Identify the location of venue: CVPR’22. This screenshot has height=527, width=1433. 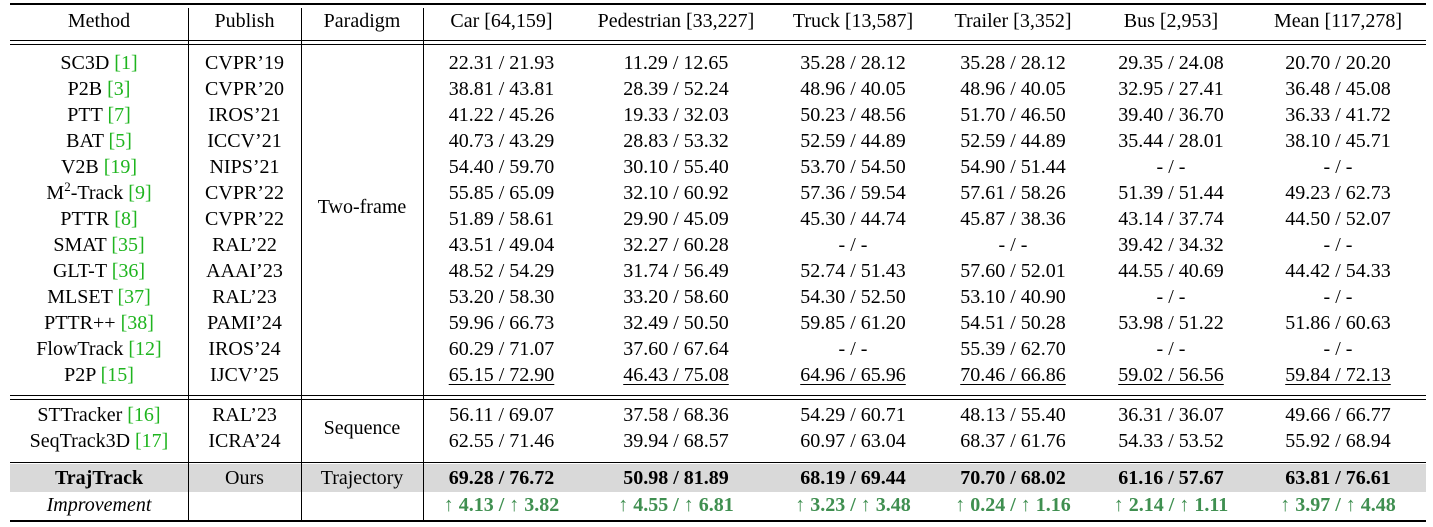
(244, 193).